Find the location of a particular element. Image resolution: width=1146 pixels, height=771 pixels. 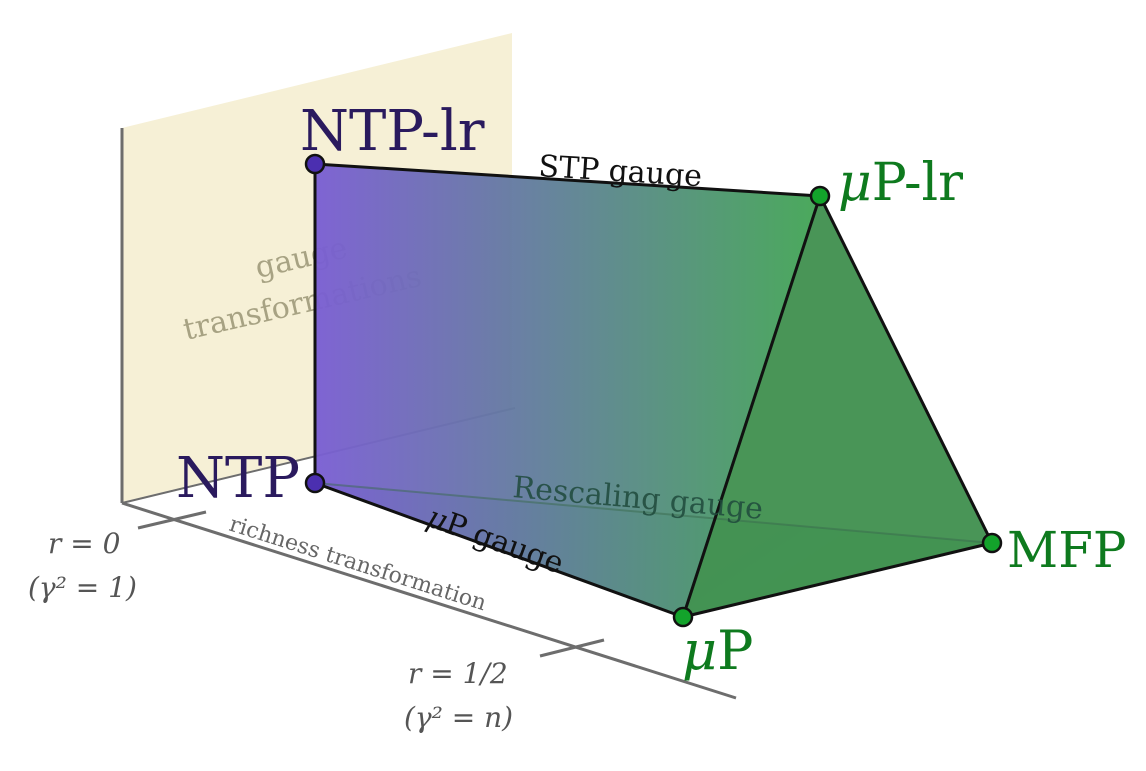

stp-gauge-edge is located at coordinates (567, 180).